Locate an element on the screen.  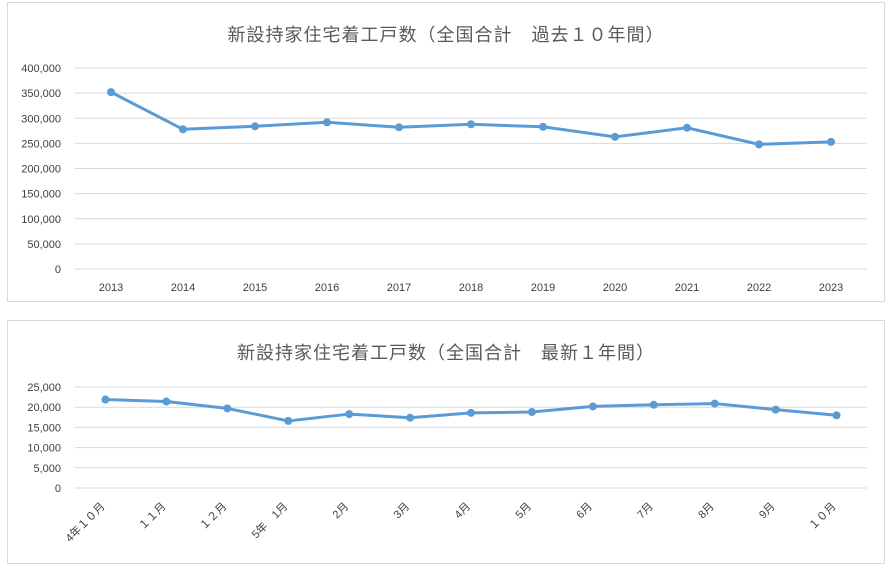
x-tick-label: 2月 is located at coordinates (341, 511).